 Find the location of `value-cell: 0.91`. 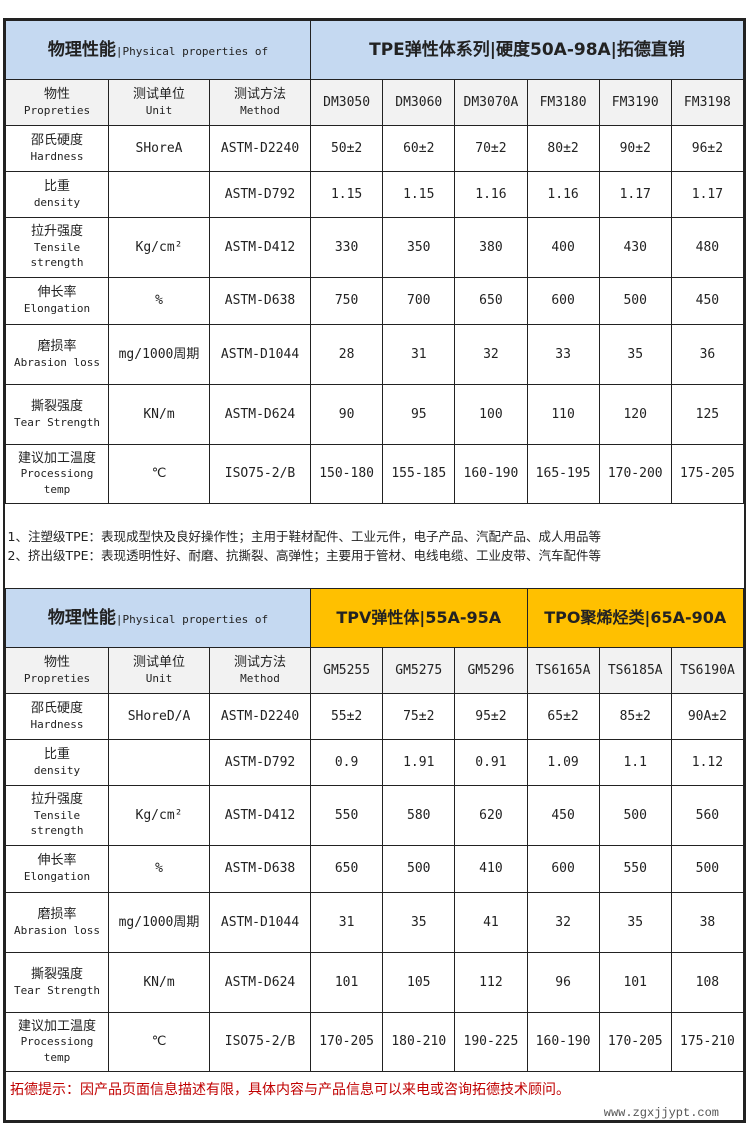

value-cell: 0.91 is located at coordinates (491, 762).